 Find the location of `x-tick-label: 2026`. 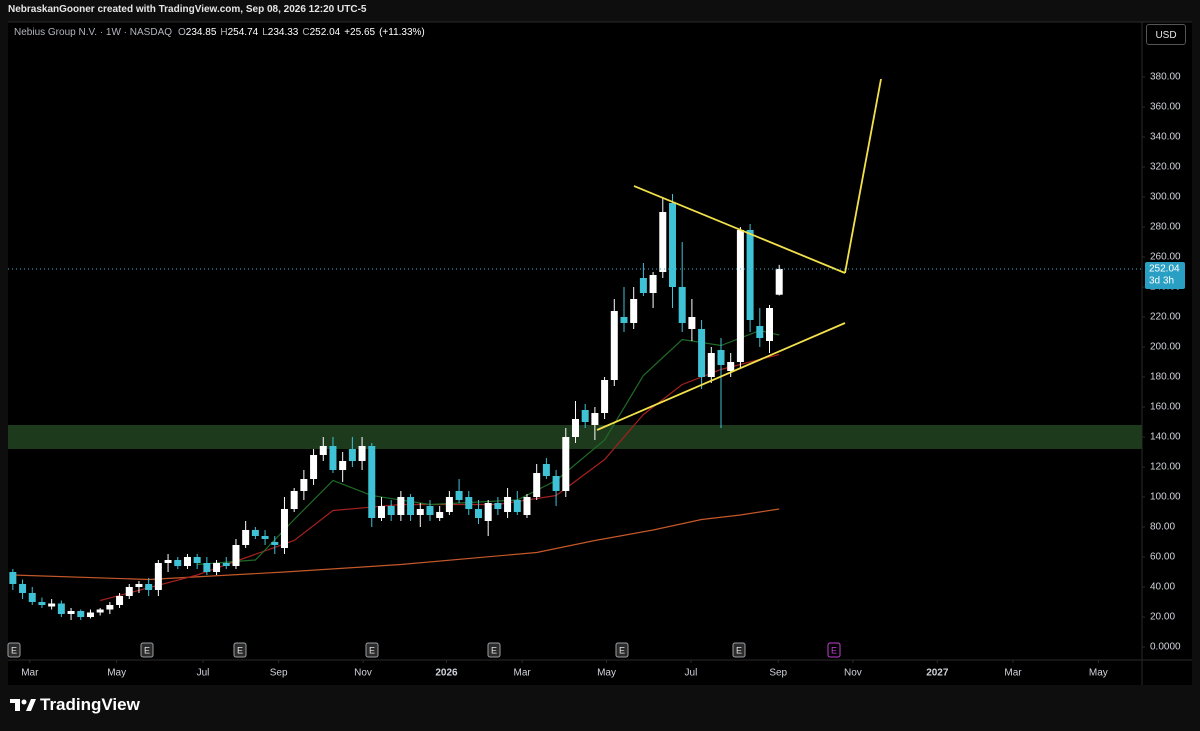

x-tick-label: 2026 is located at coordinates (446, 673).